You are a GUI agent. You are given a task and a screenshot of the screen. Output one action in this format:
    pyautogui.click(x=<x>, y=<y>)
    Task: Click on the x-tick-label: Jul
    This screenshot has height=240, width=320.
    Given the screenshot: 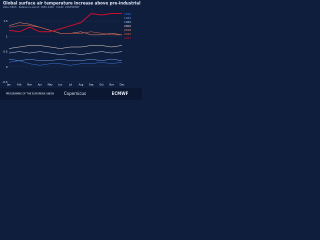 What is the action you would take?
    pyautogui.click(x=70, y=85)
    